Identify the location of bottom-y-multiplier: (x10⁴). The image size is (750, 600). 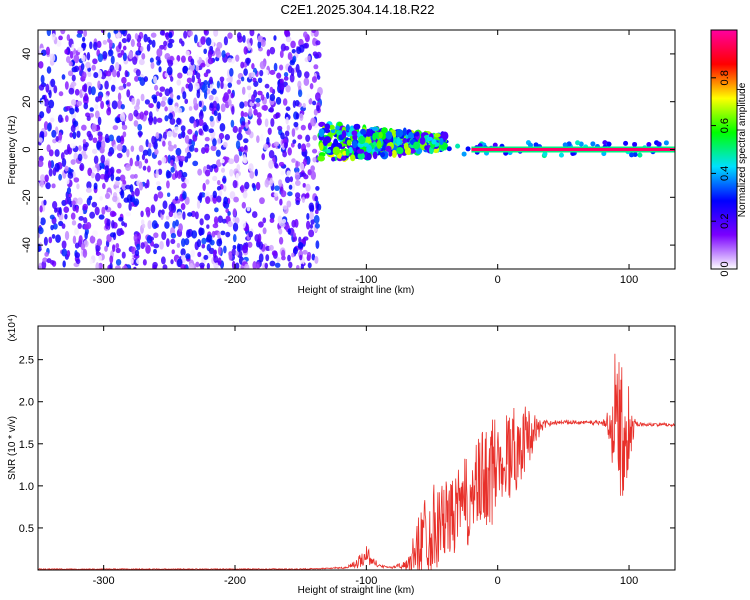
(12, 327).